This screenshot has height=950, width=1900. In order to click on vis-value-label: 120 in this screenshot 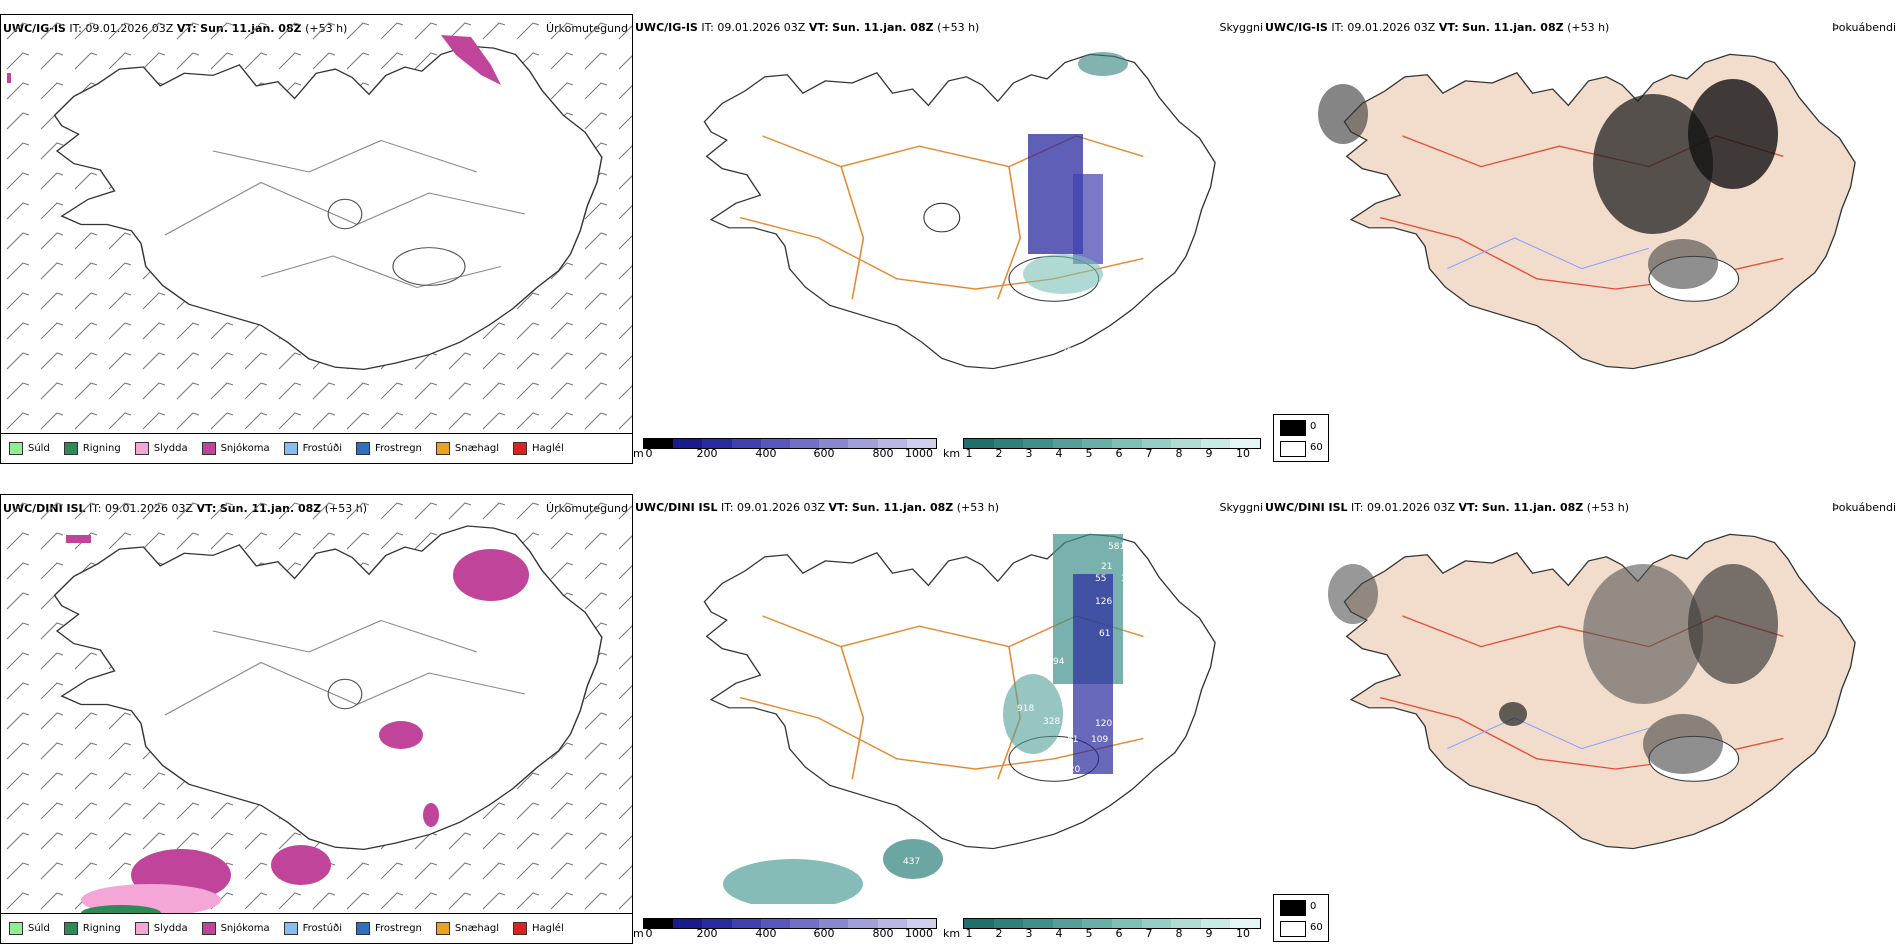, I will do `click(1103, 724)`.